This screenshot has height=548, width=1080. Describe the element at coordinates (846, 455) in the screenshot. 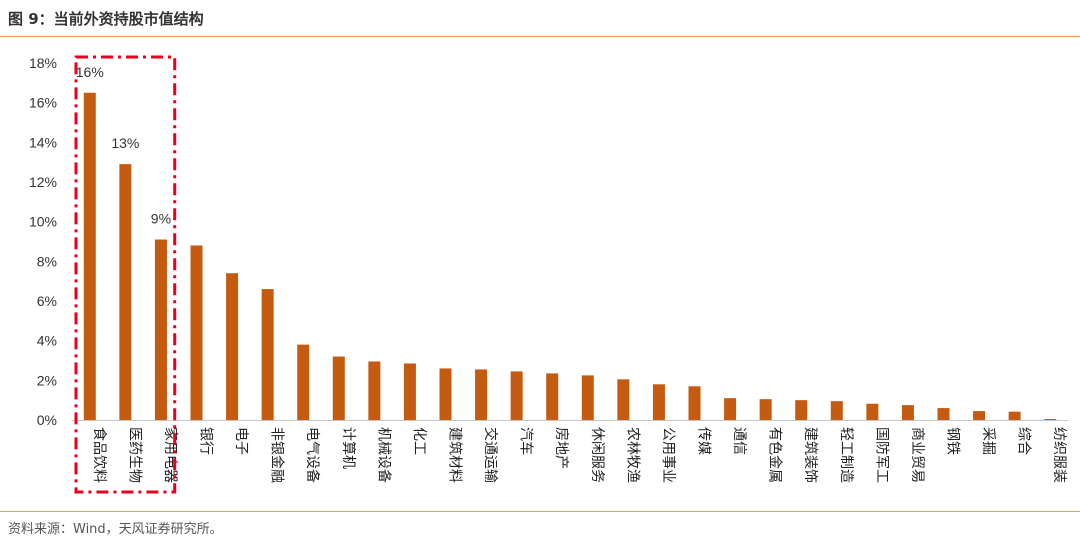

I see `x-tick-label: 轻工制造` at that location.